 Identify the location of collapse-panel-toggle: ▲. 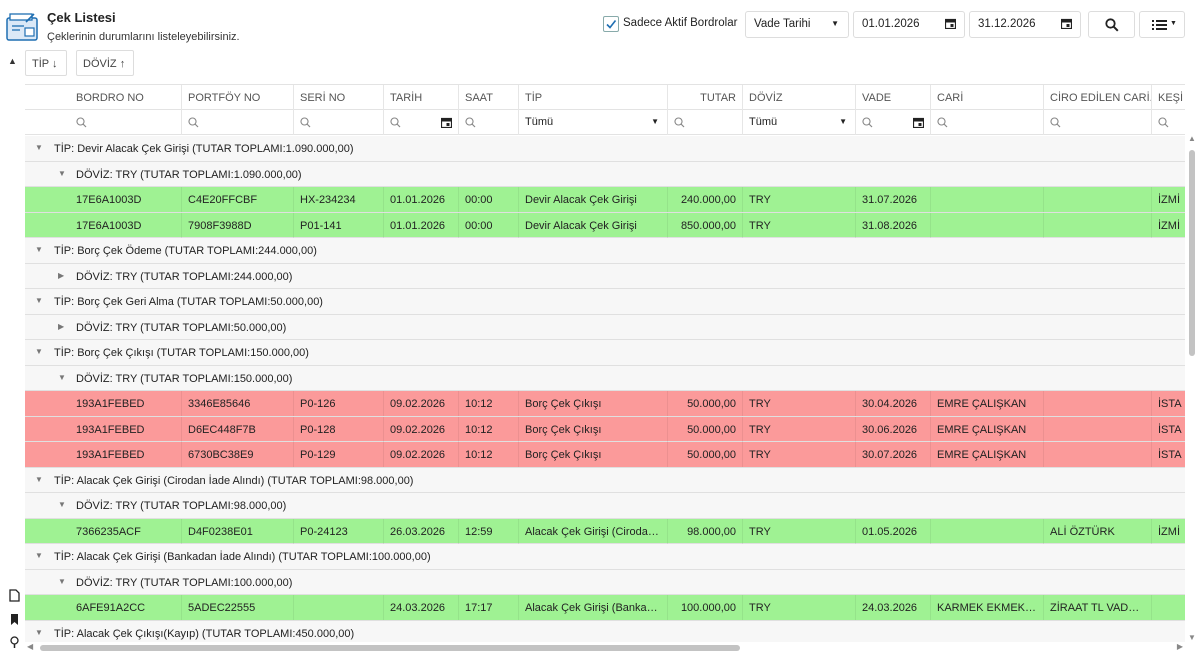
(12, 61).